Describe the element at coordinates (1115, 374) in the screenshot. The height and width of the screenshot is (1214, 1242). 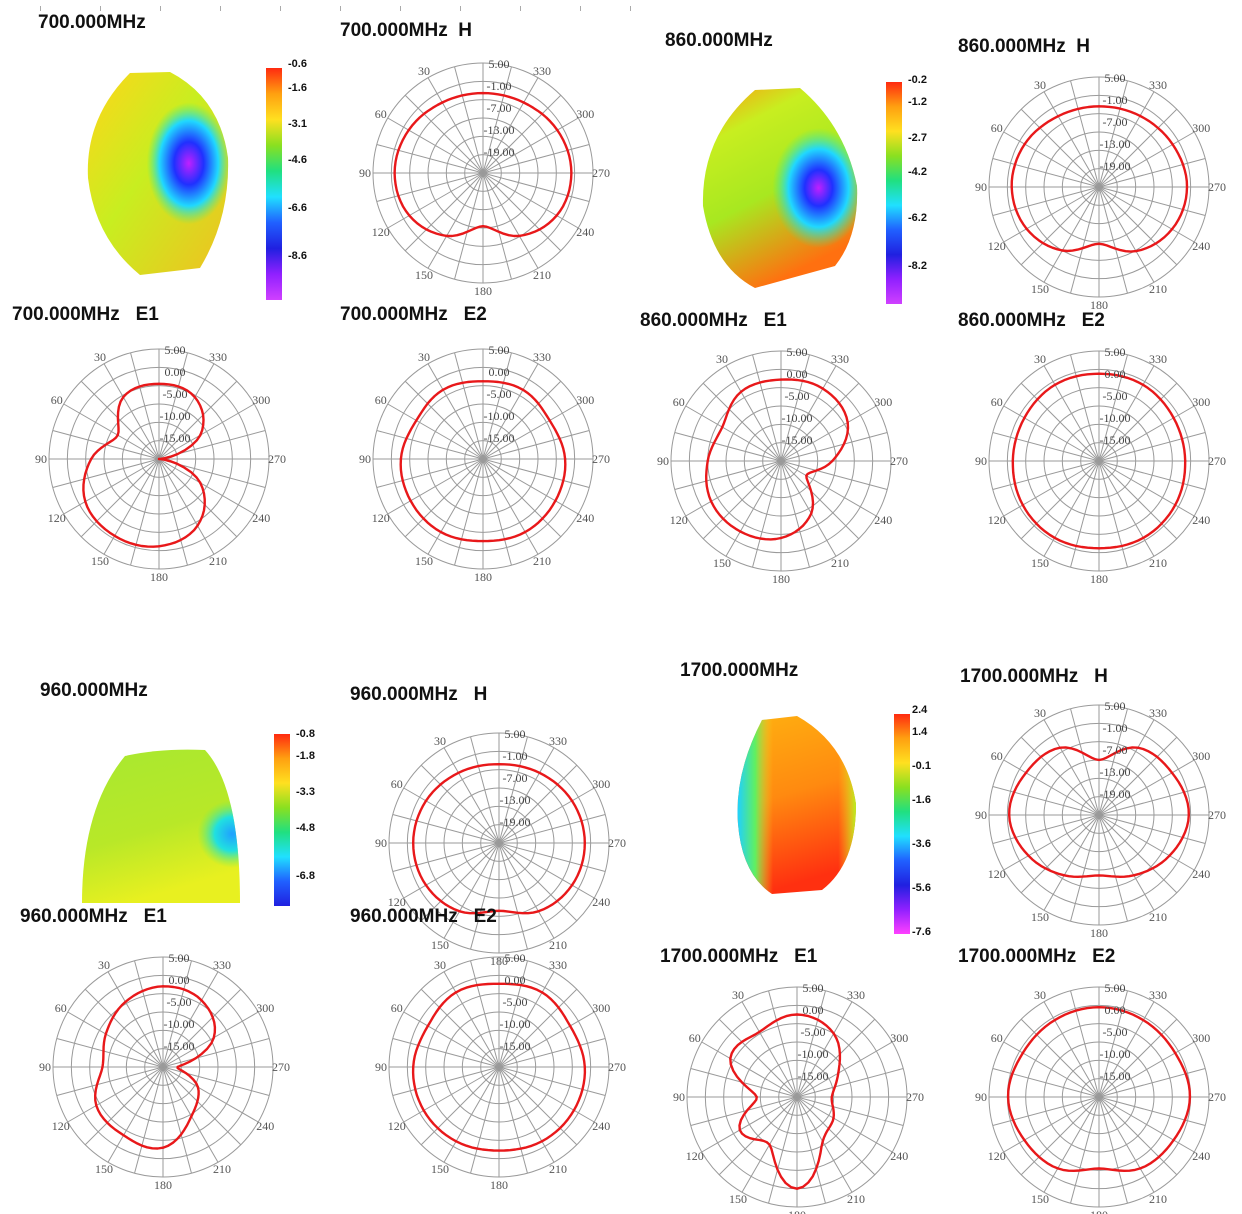
I see `radial-label: 0.00` at that location.